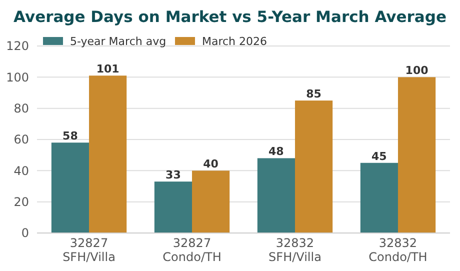  What do you see at coordinates (25, 233) in the screenshot?
I see `y-tick-label: 0` at bounding box center [25, 233].